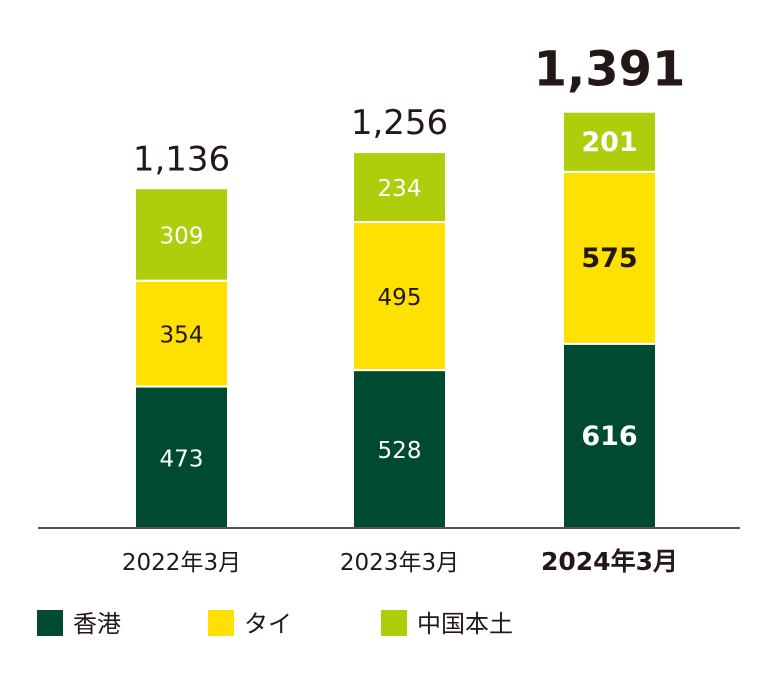 Image resolution: width=784 pixels, height=677 pixels. I want to click on data-label: 201, so click(609, 142).